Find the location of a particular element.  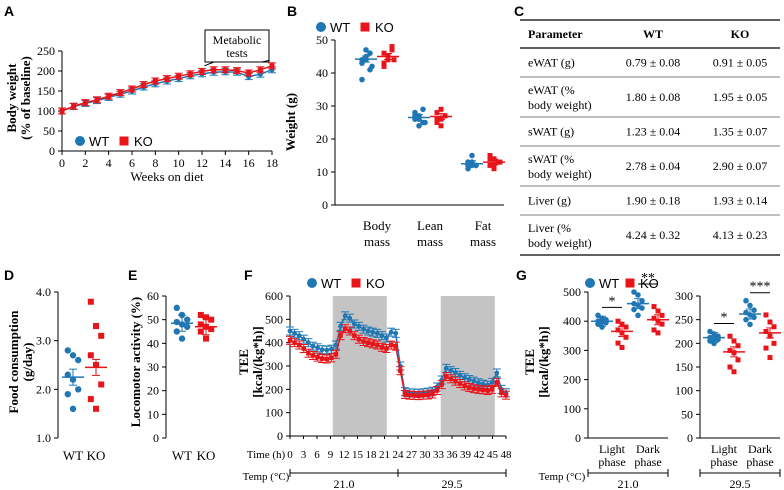

panel-g-sig-marker: ** is located at coordinates (648, 278).